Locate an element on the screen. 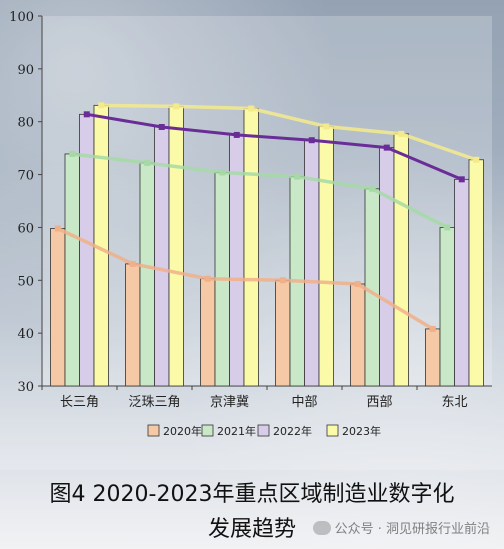 The width and height of the screenshot is (504, 549). bar-2023年-西部 is located at coordinates (401, 260).